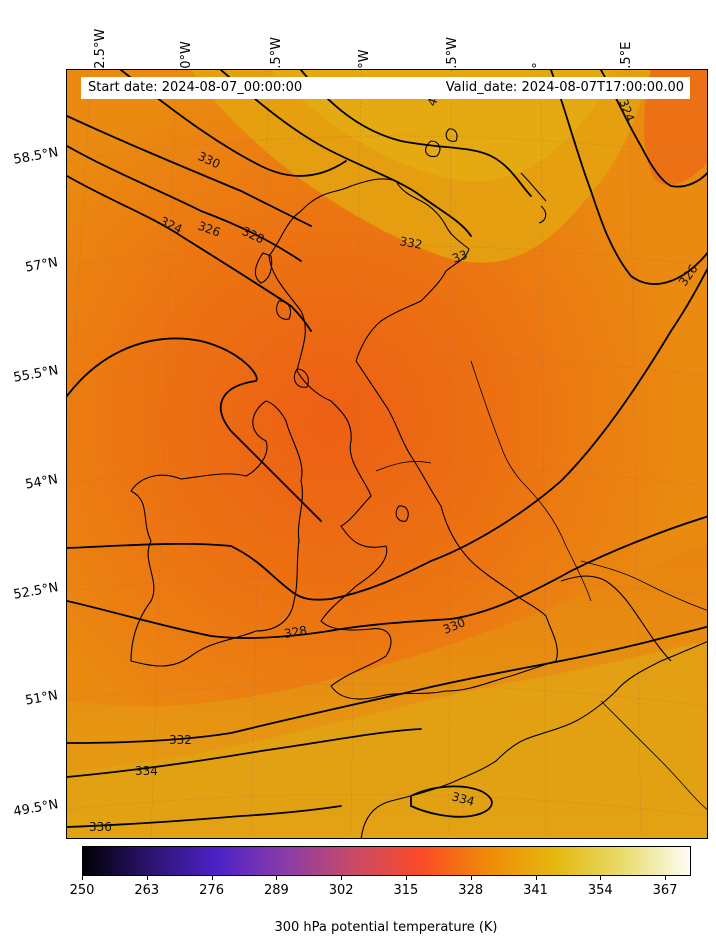 This screenshot has width=716, height=949. What do you see at coordinates (653, 129) in the screenshot?
I see `contour-324-east` at bounding box center [653, 129].